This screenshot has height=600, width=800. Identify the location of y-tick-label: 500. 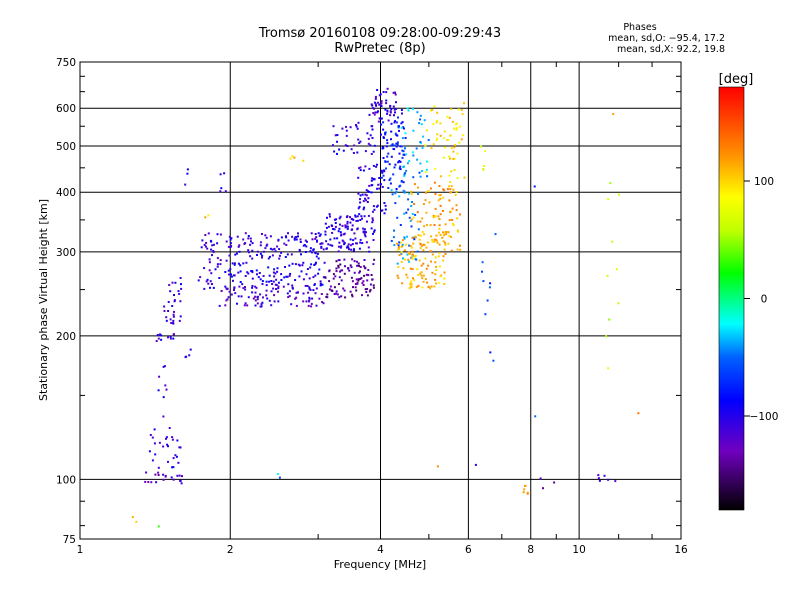
(66, 147).